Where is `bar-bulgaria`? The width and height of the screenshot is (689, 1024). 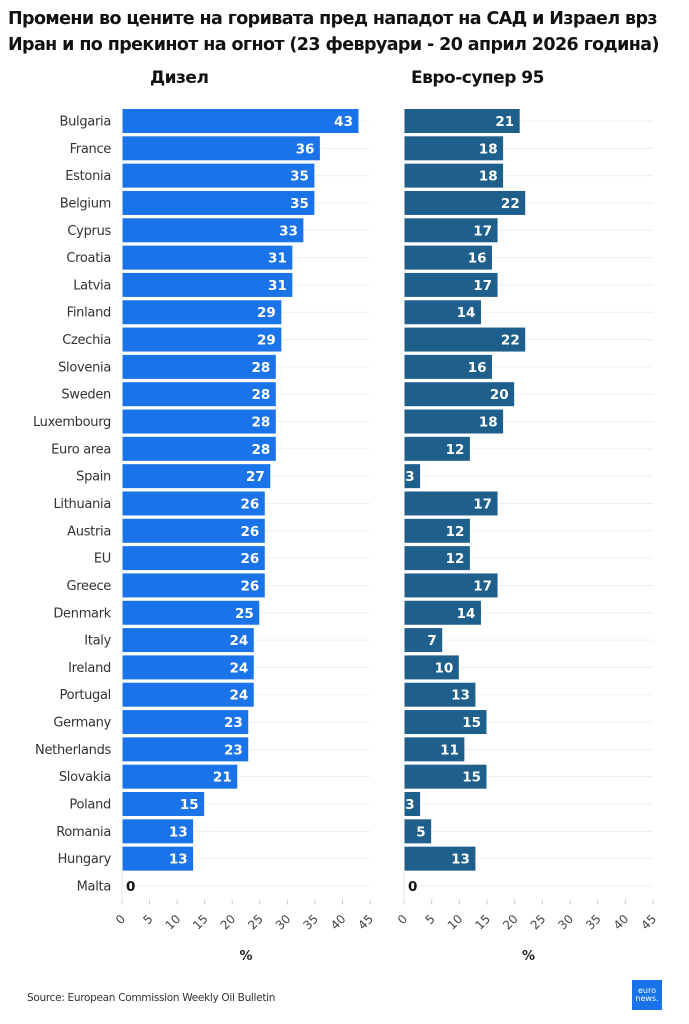 bar-bulgaria is located at coordinates (240, 121).